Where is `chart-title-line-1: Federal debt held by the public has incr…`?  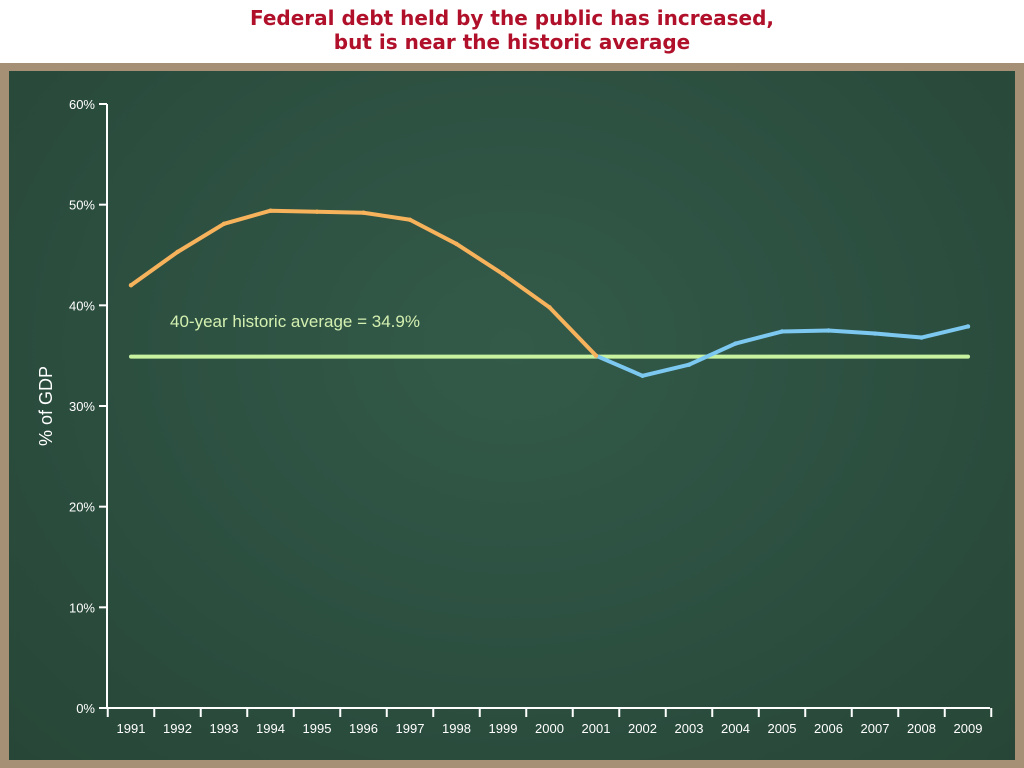
chart-title-line-1: Federal debt held by the public has incr… is located at coordinates (512, 18).